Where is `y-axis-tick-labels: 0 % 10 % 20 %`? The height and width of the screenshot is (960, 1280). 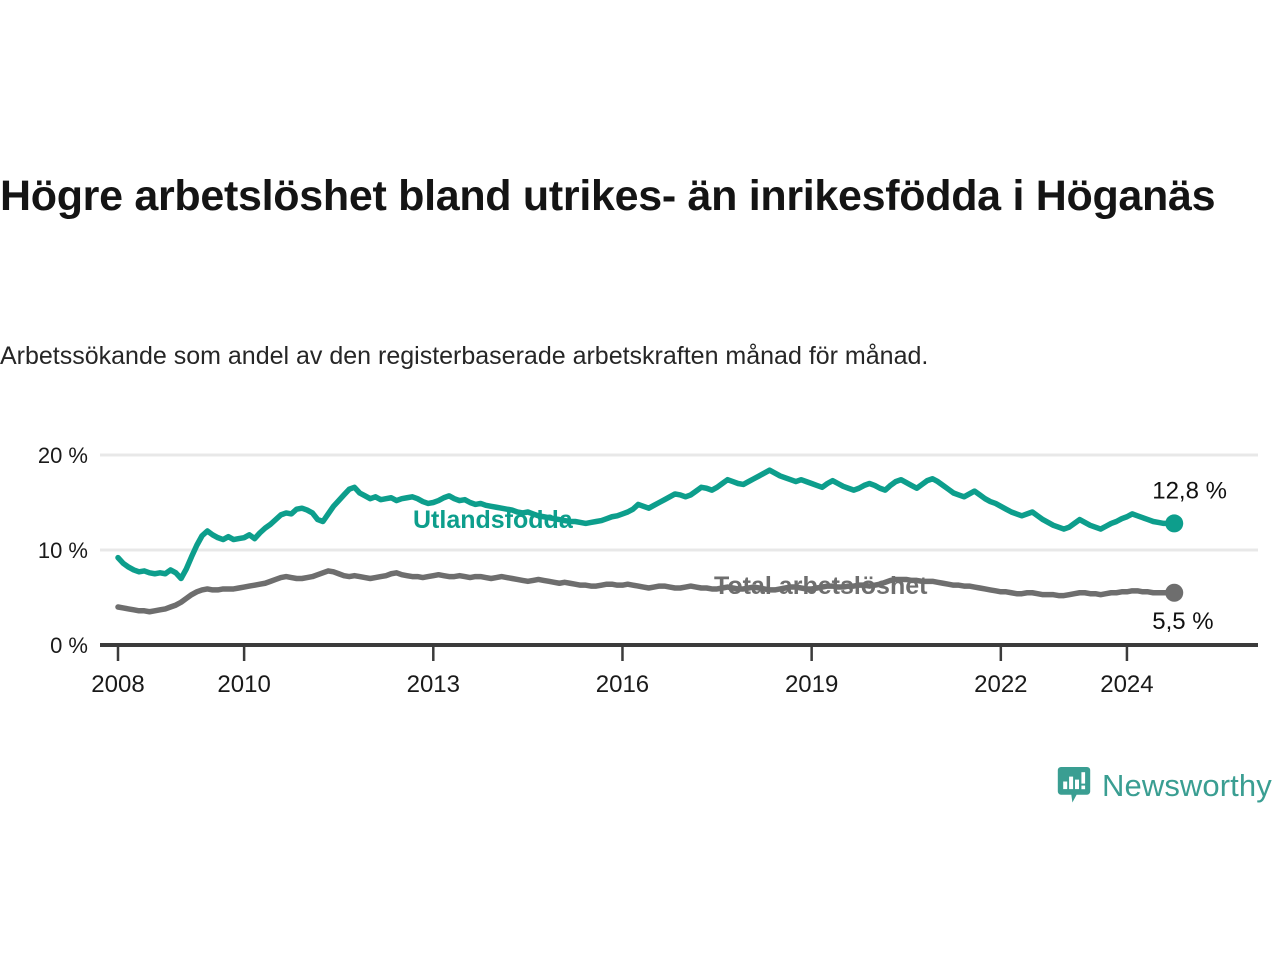
y-axis-tick-labels: 0 % 10 % 20 % is located at coordinates (63, 550).